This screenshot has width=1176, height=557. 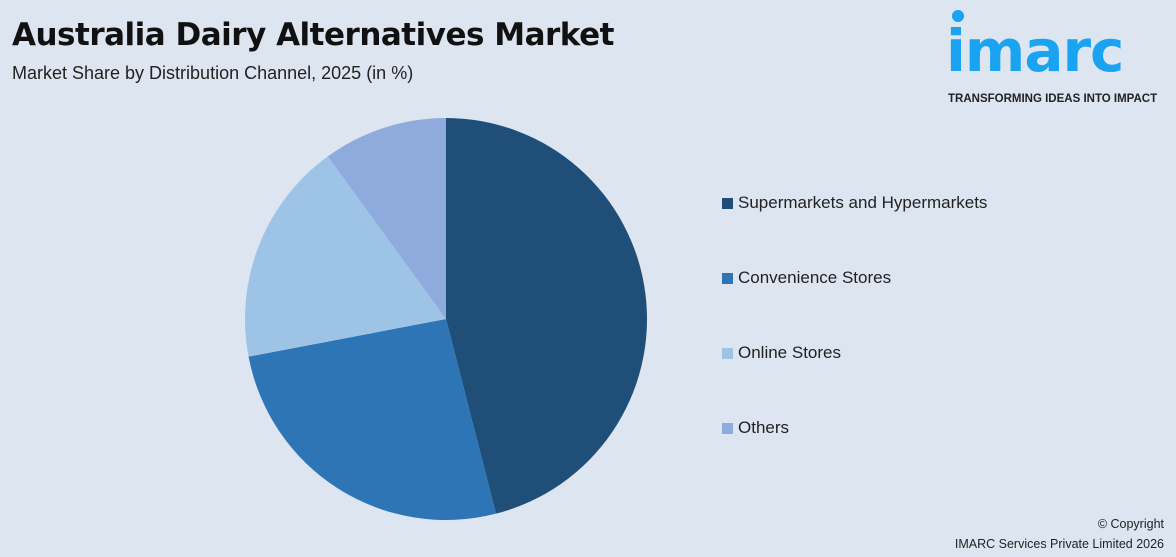 What do you see at coordinates (386, 218) in the screenshot?
I see `pie-slice-others` at bounding box center [386, 218].